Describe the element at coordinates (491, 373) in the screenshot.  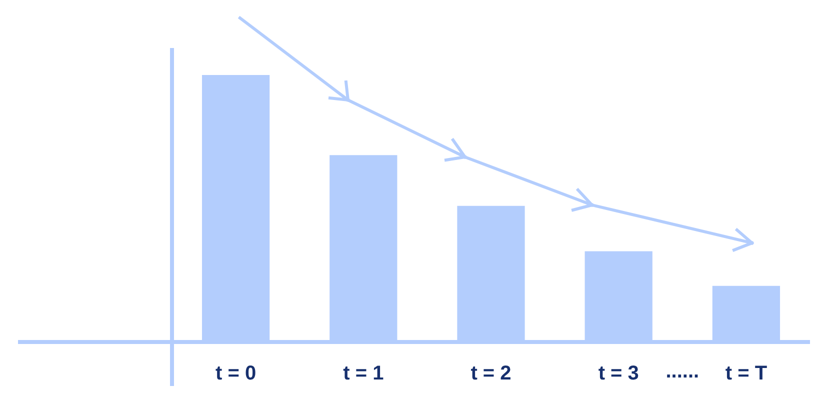
I see `x-tick-label: t = 2` at that location.